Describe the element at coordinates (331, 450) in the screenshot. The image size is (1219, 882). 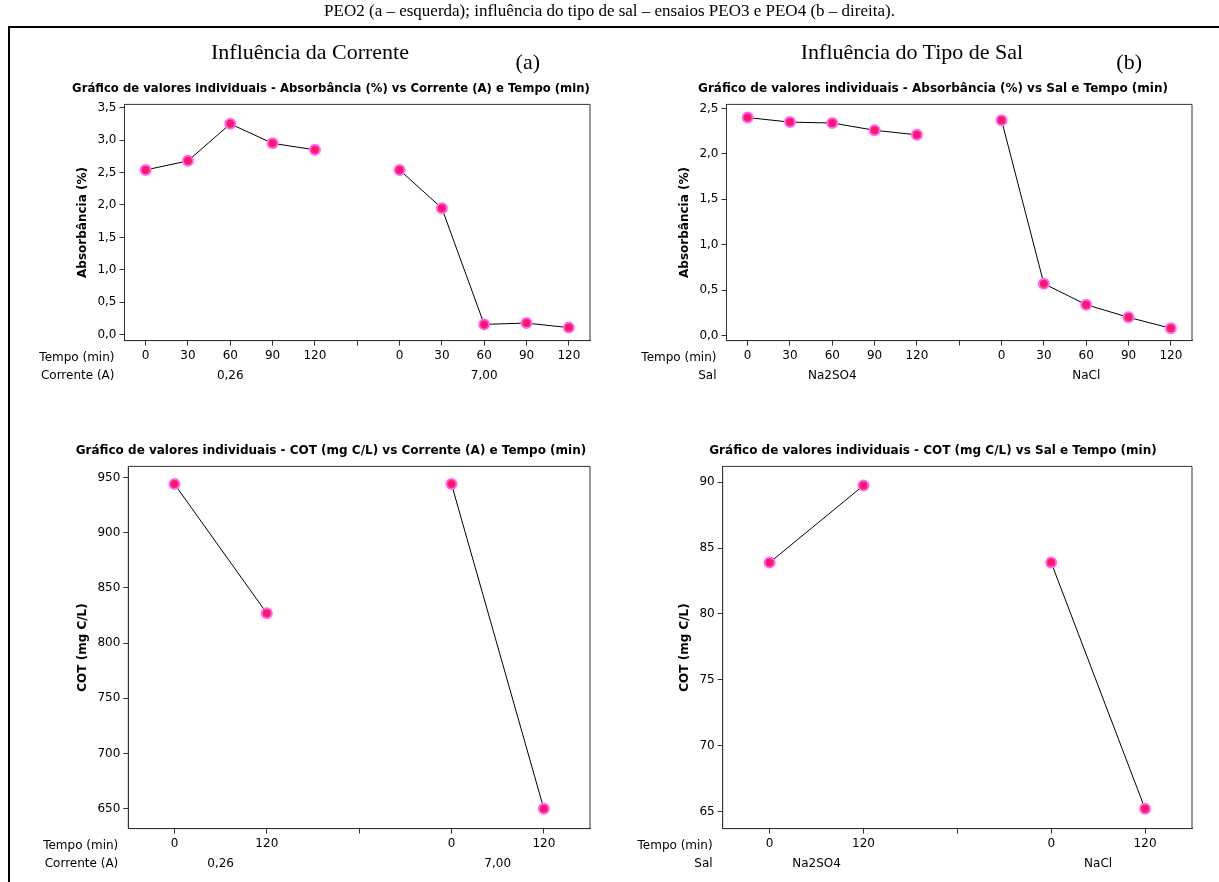
I see `chart-title: Gráfico de valores individuais - COT (mg C/L) vs Corrente (A) e Tempo (min)` at that location.